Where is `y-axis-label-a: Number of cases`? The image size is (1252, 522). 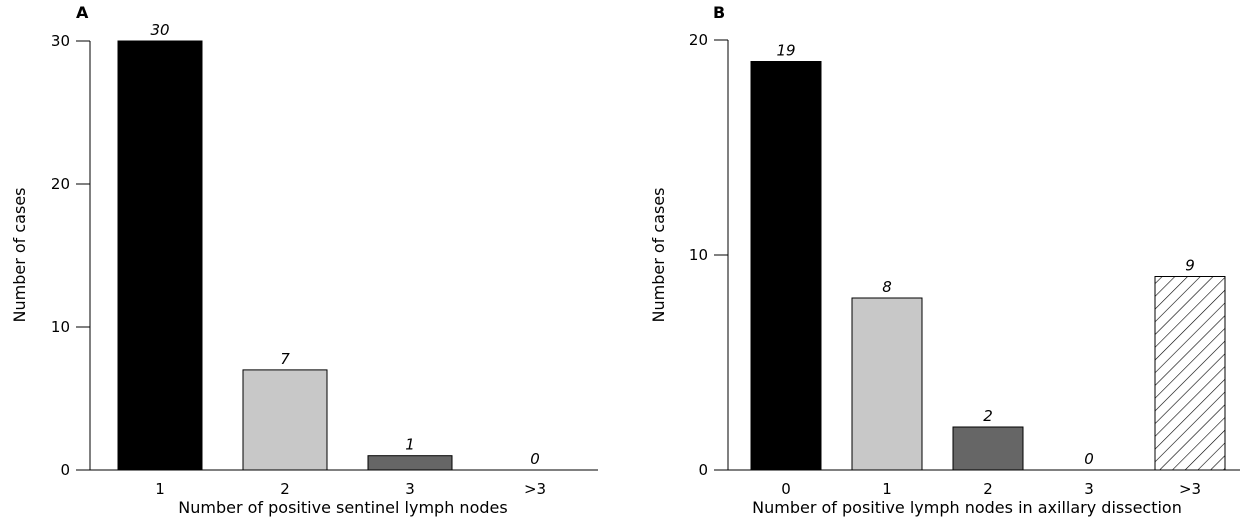 y-axis-label-a: Number of cases is located at coordinates (19, 255).